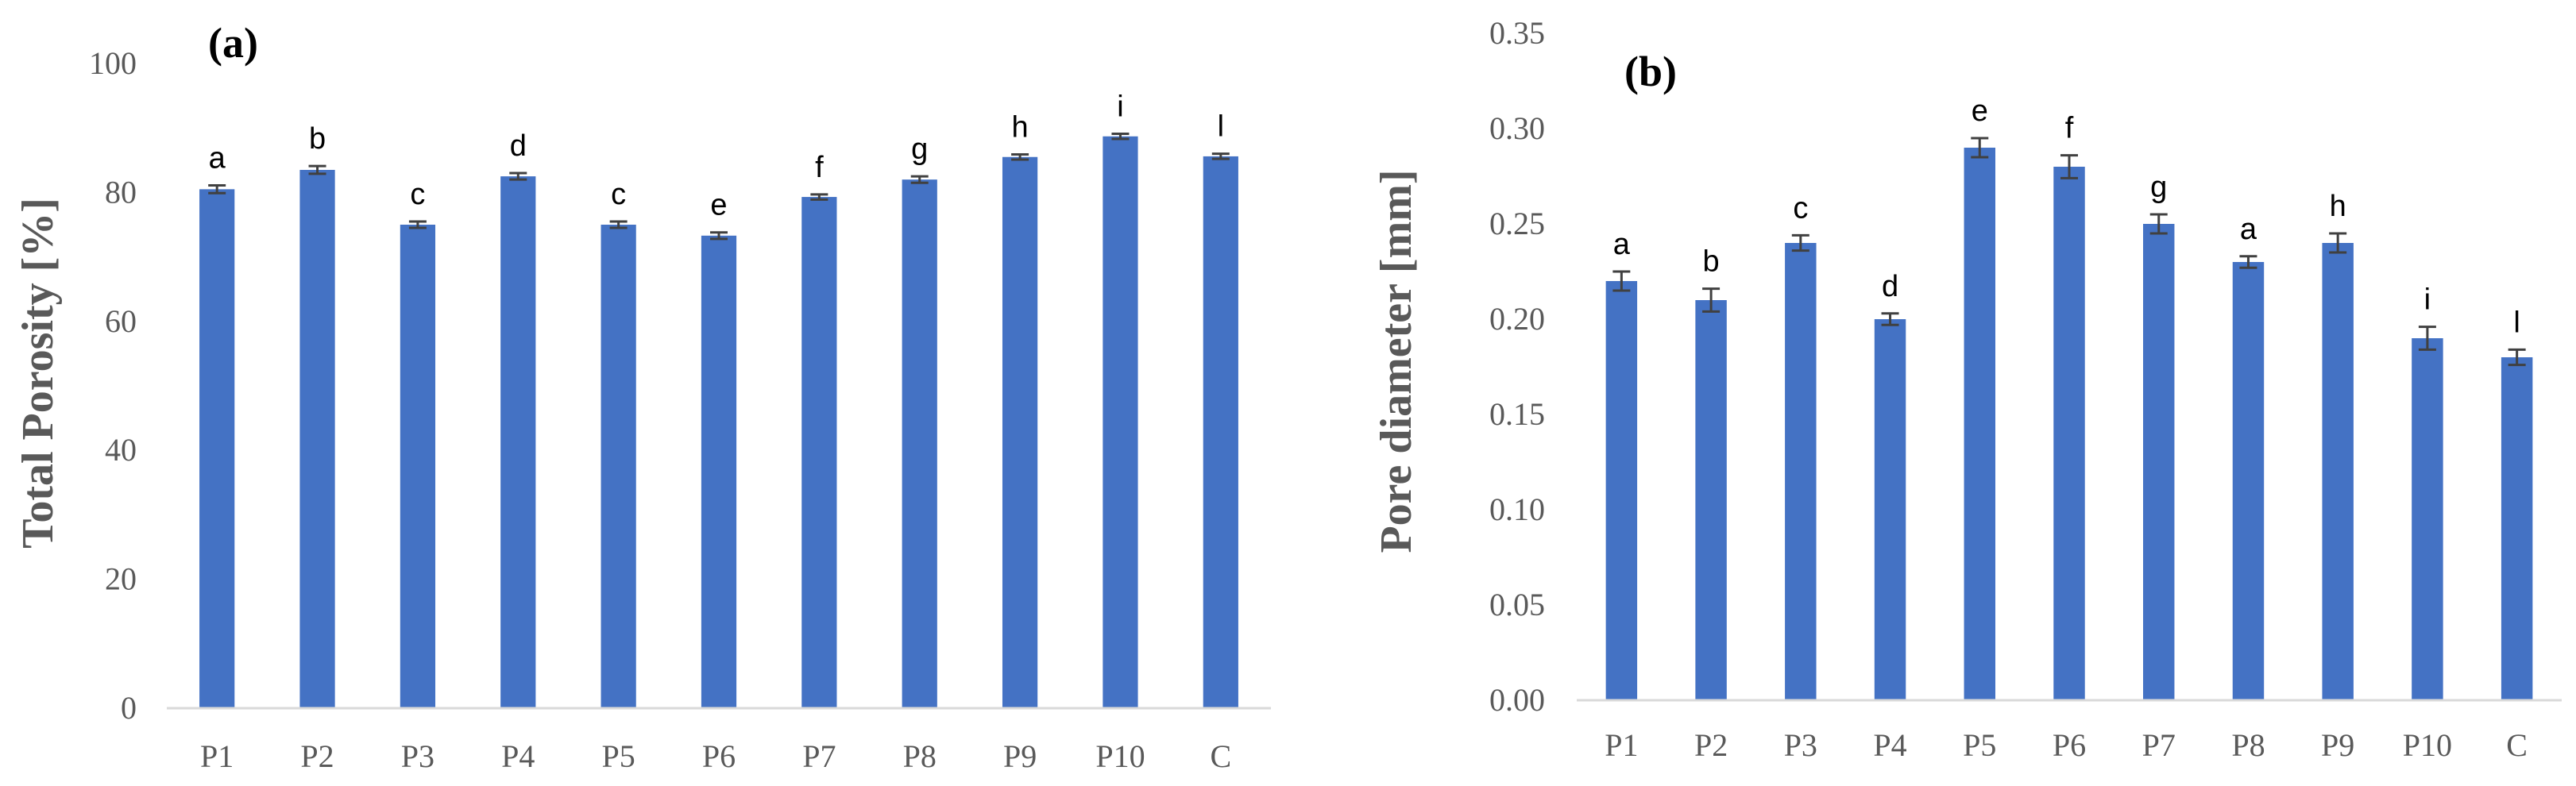  I want to click on y-tick-label-a-2: 40, so click(121, 450).